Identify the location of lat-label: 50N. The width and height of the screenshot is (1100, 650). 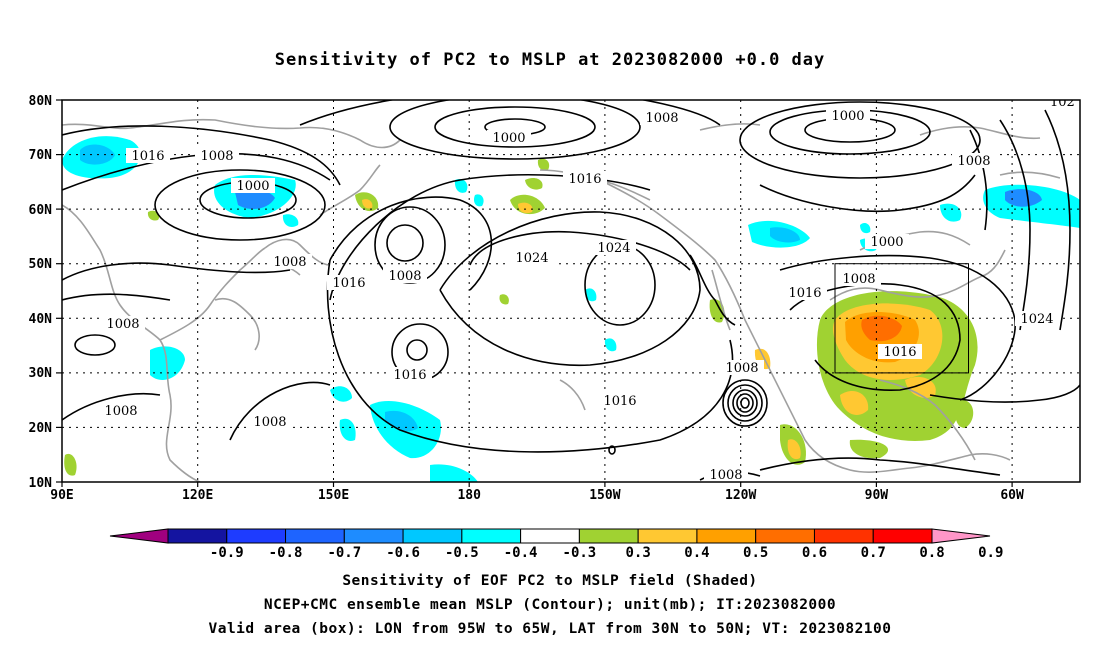
(41, 264).